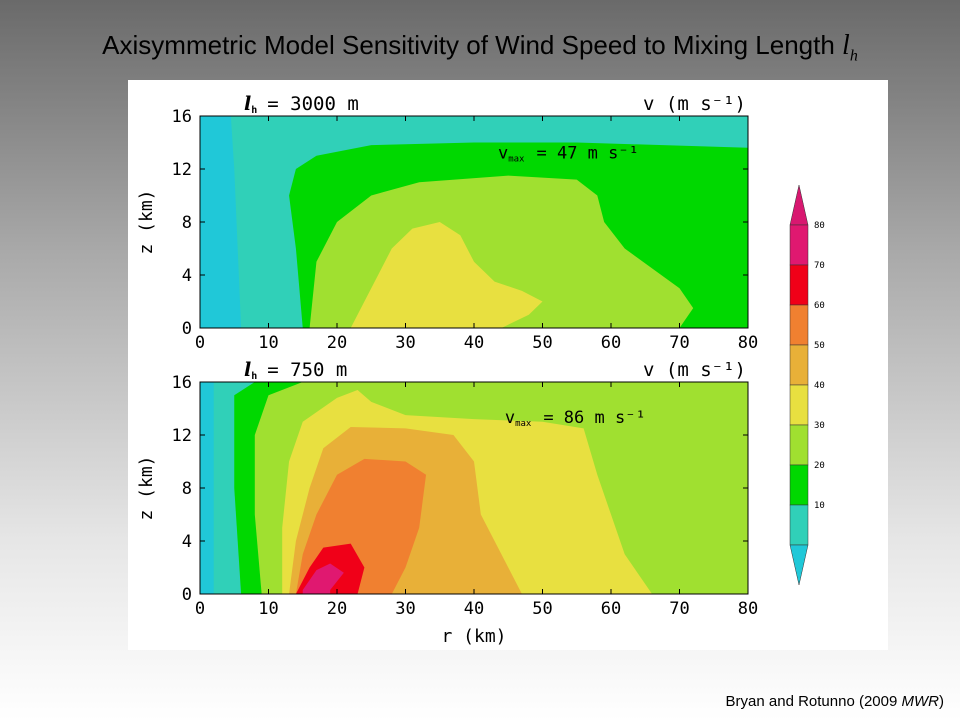 The width and height of the screenshot is (960, 720). I want to click on x-axis-label: r (km), so click(473, 636).